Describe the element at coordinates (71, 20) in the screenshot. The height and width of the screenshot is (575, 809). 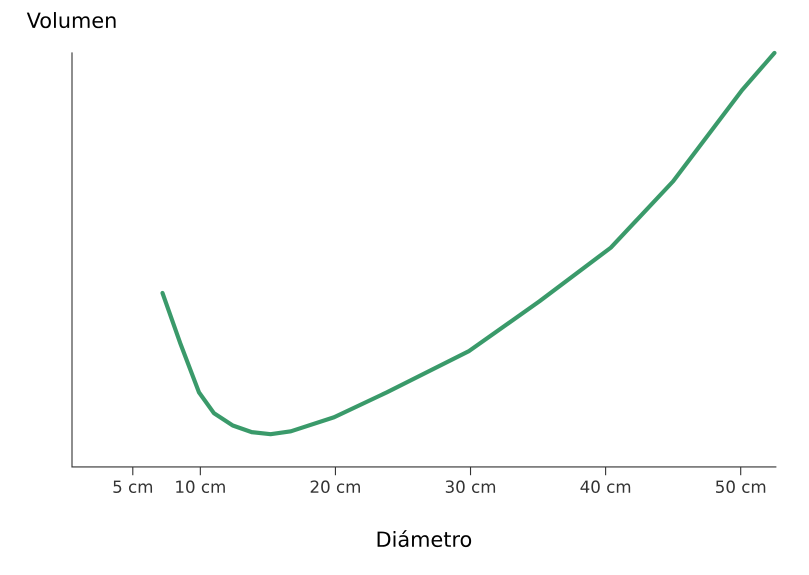
I see `y-axis-title: Volumen` at that location.